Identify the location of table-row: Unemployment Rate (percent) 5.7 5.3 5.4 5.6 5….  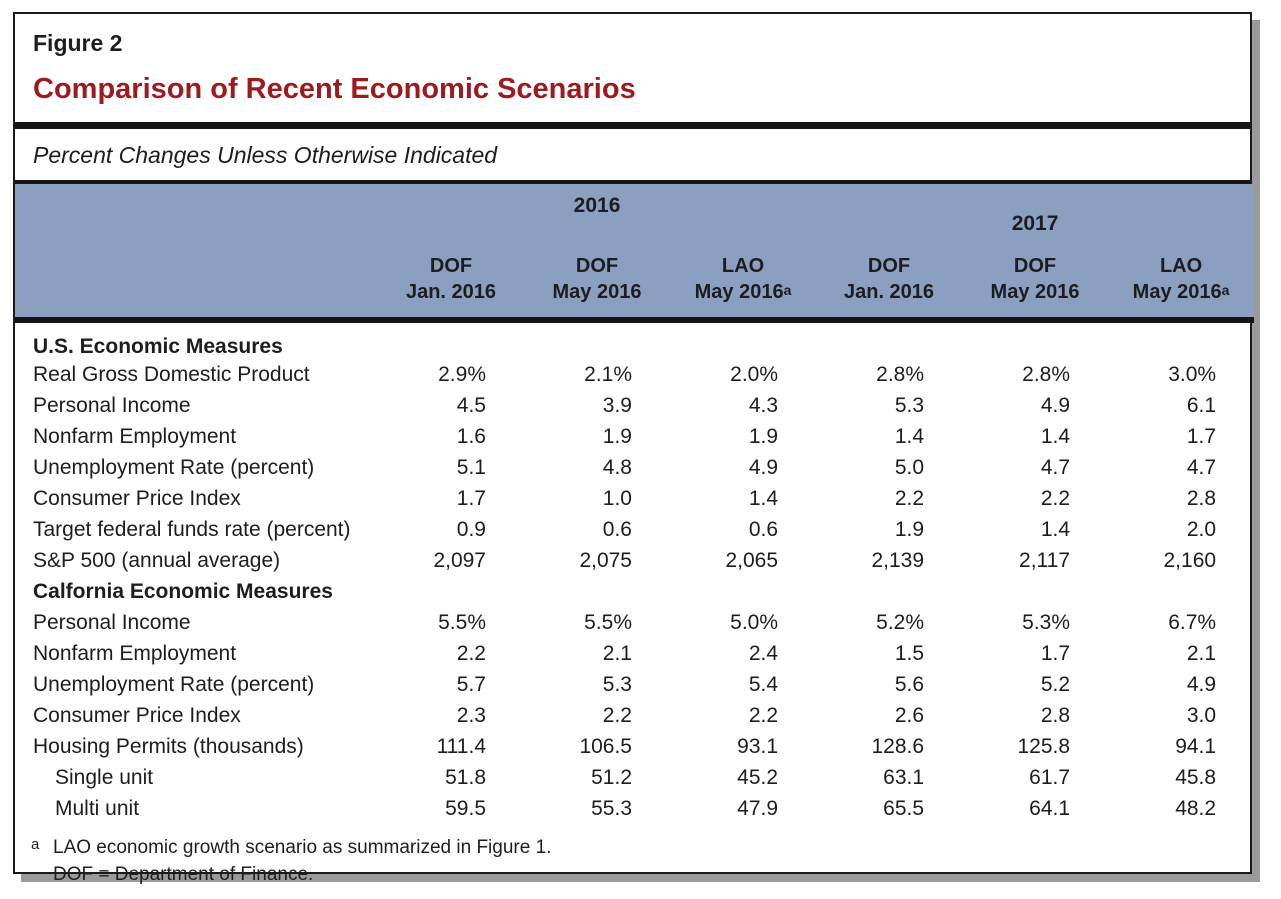
(634, 684).